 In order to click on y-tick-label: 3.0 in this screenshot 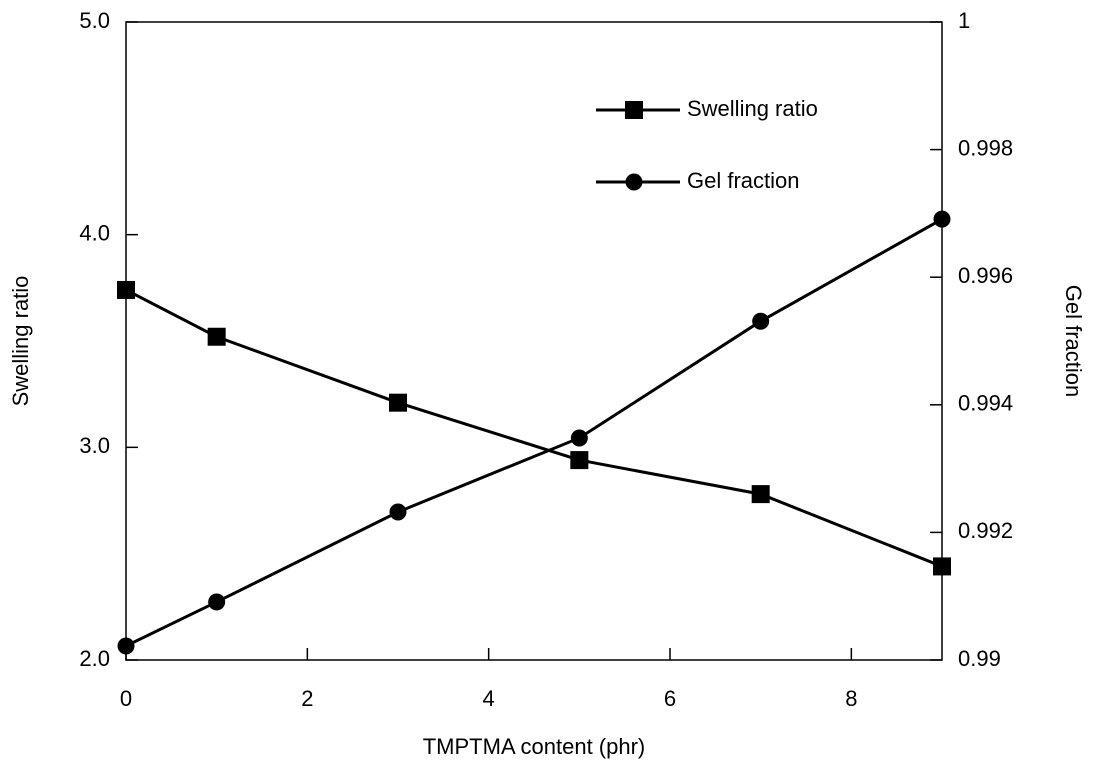, I will do `click(94, 445)`.